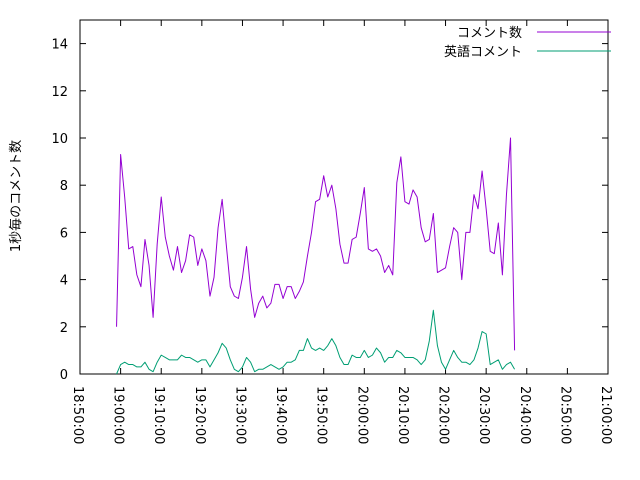 This screenshot has width=640, height=480. What do you see at coordinates (77, 415) in the screenshot?
I see `x-tick-label: 18:50:00` at bounding box center [77, 415].